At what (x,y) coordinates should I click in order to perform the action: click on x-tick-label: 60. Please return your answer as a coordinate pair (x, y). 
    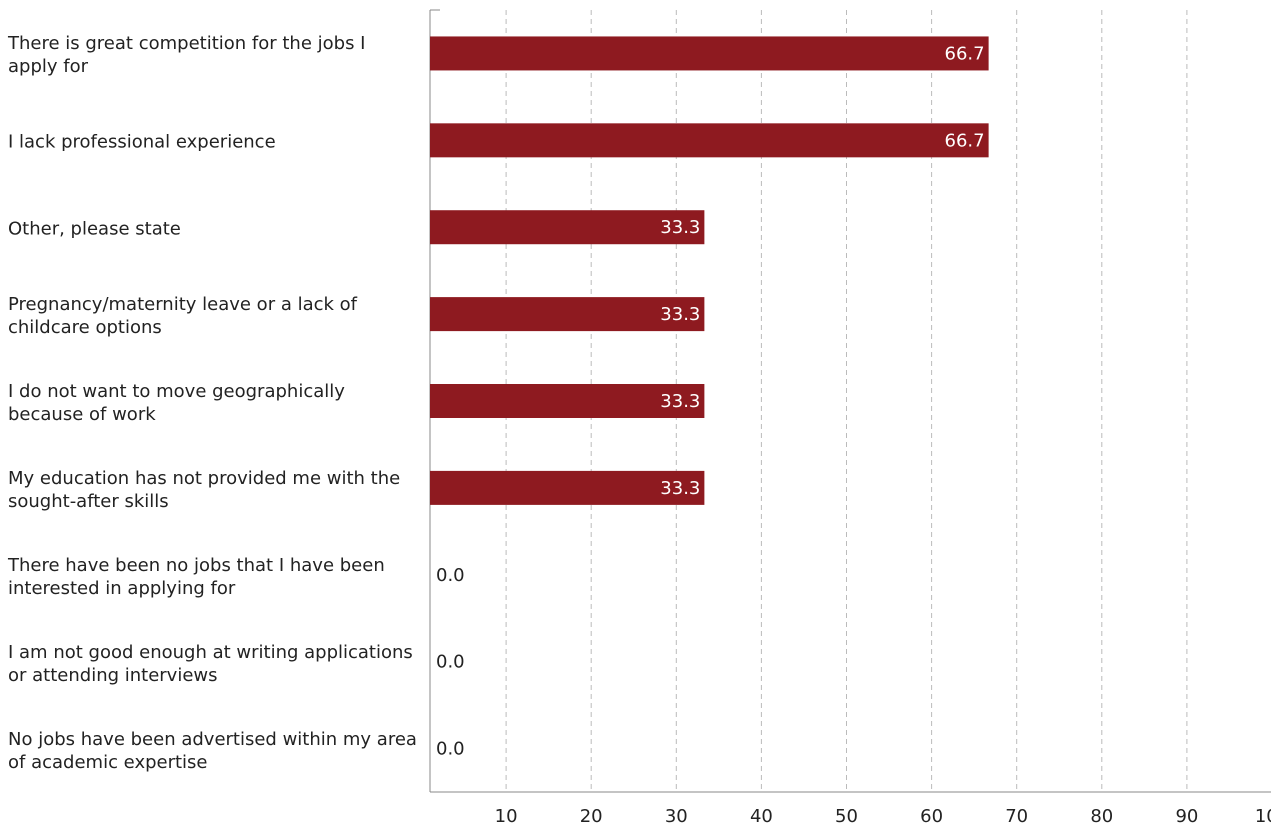
    Looking at the image, I should click on (931, 816).